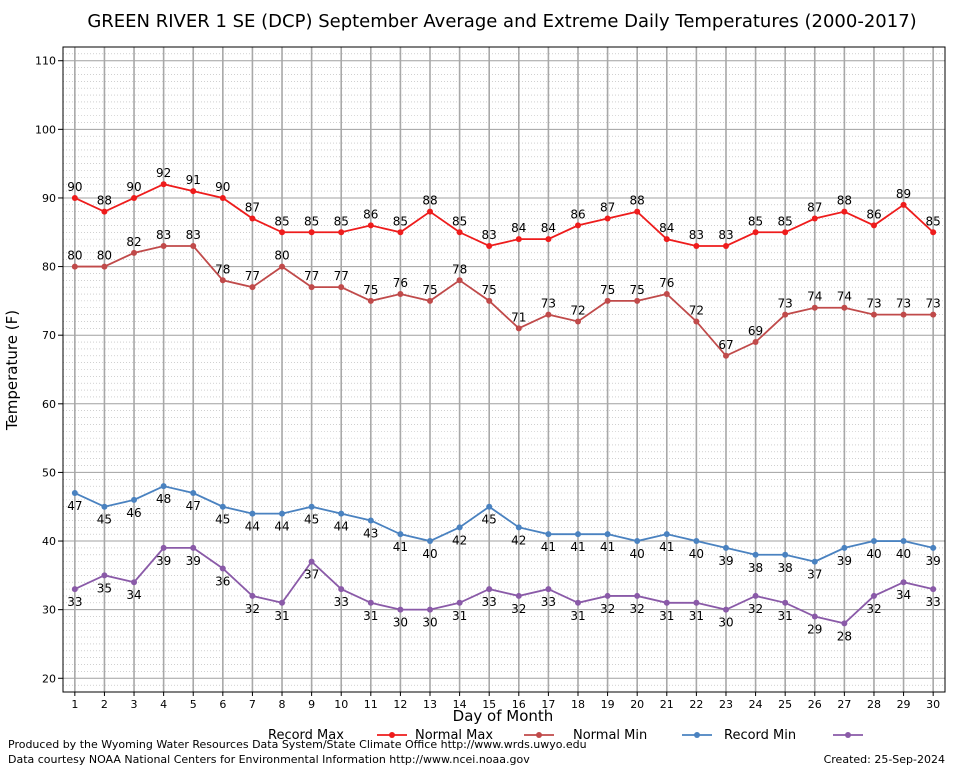 Image resolution: width=954 pixels, height=768 pixels. Describe the element at coordinates (193, 506) in the screenshot. I see `normal-min-data-label: 47` at that location.